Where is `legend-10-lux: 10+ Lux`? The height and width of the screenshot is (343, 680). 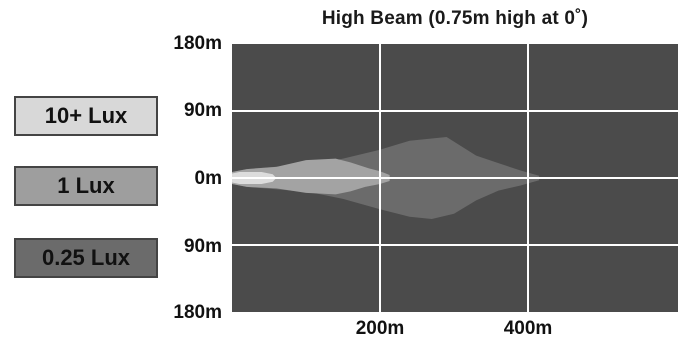 legend-10-lux: 10+ Lux is located at coordinates (86, 116).